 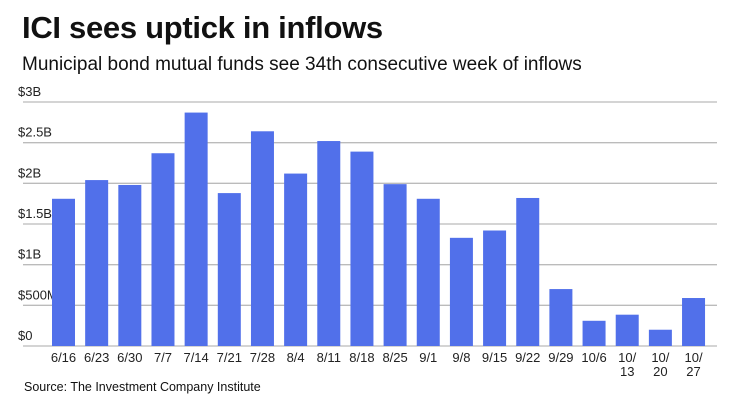 What do you see at coordinates (63, 272) in the screenshot?
I see `bar-6/16` at bounding box center [63, 272].